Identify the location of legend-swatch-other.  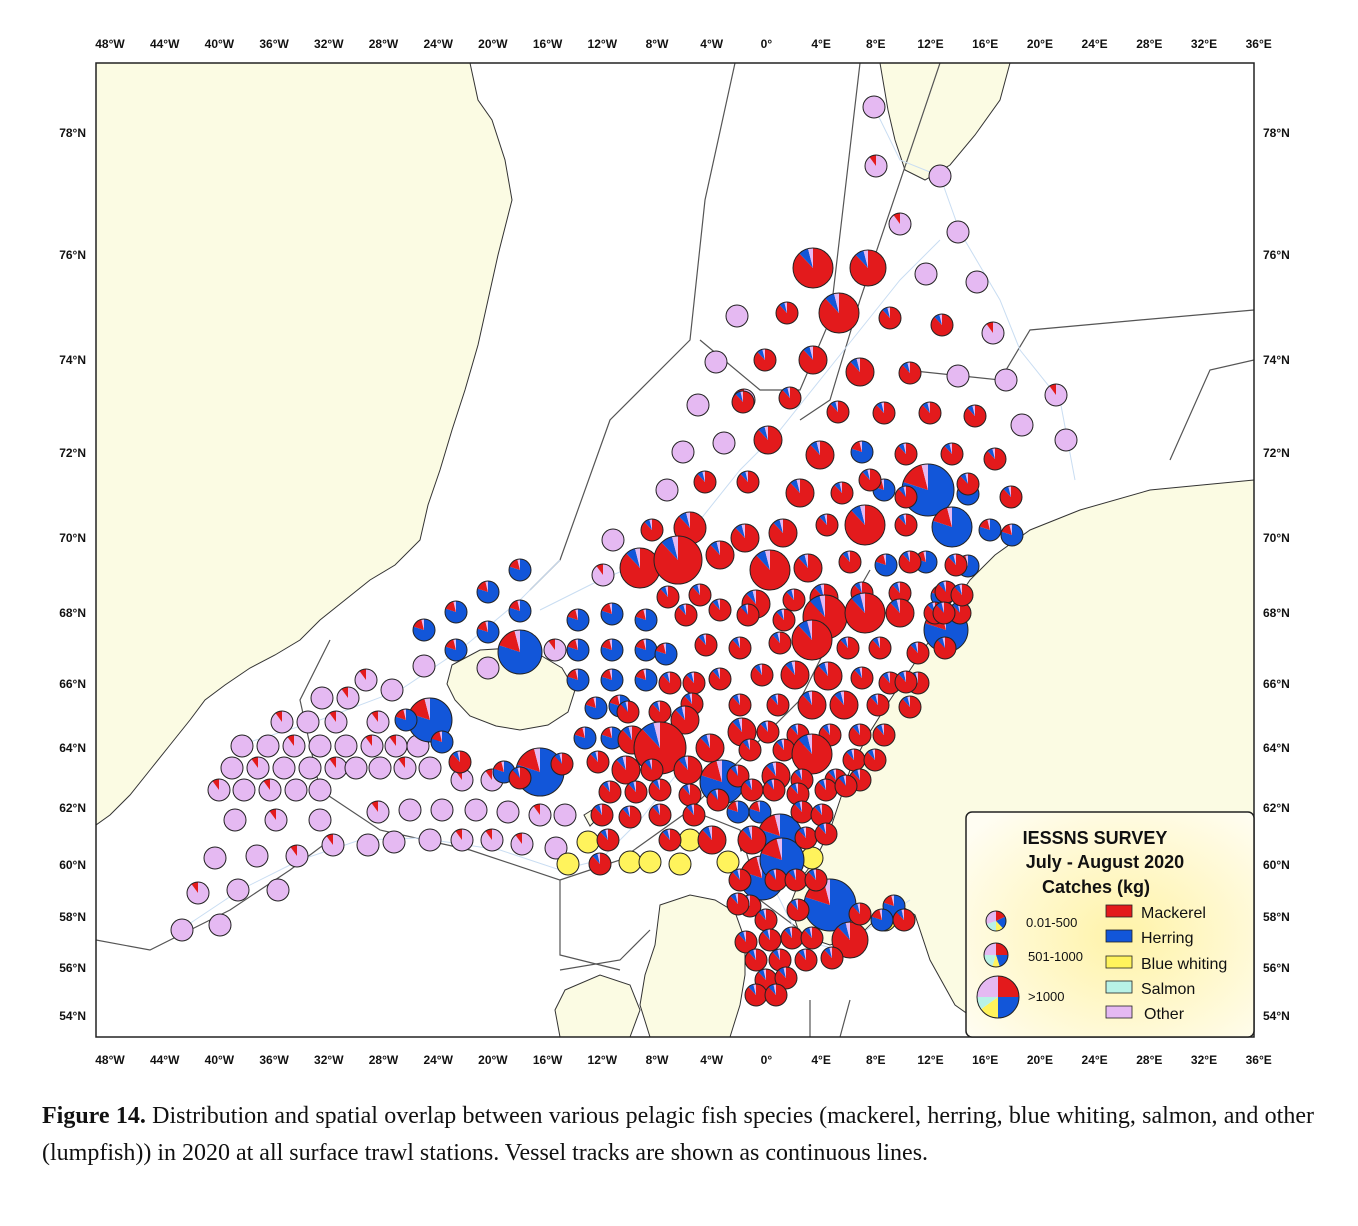
(1119, 1012).